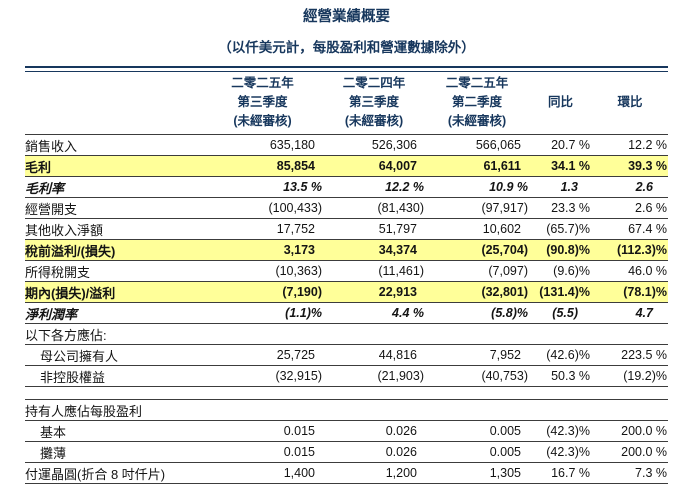  Describe the element at coordinates (570, 208) in the screenshot. I see `cell: 23.3 %` at that location.